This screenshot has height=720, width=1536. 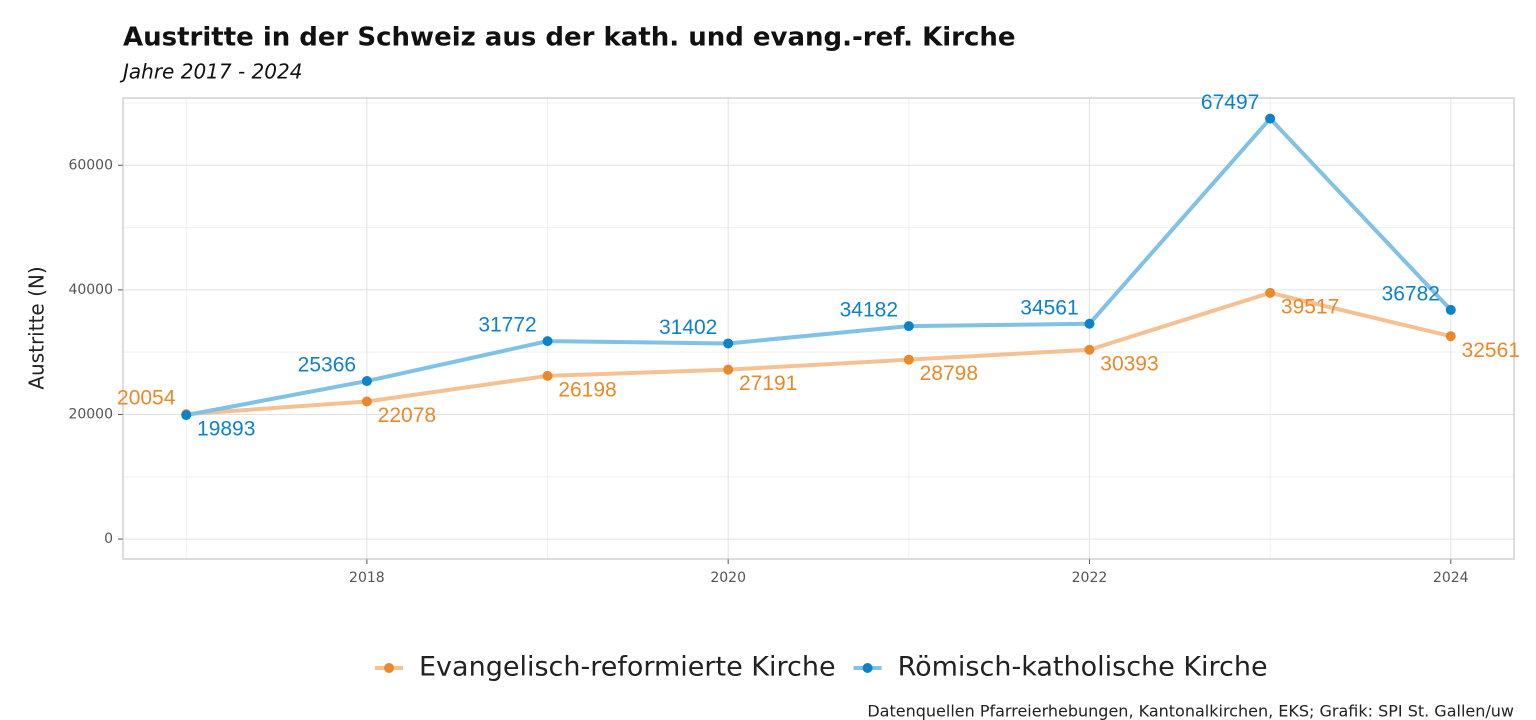 I want to click on data-label: 27191, so click(x=768, y=383).